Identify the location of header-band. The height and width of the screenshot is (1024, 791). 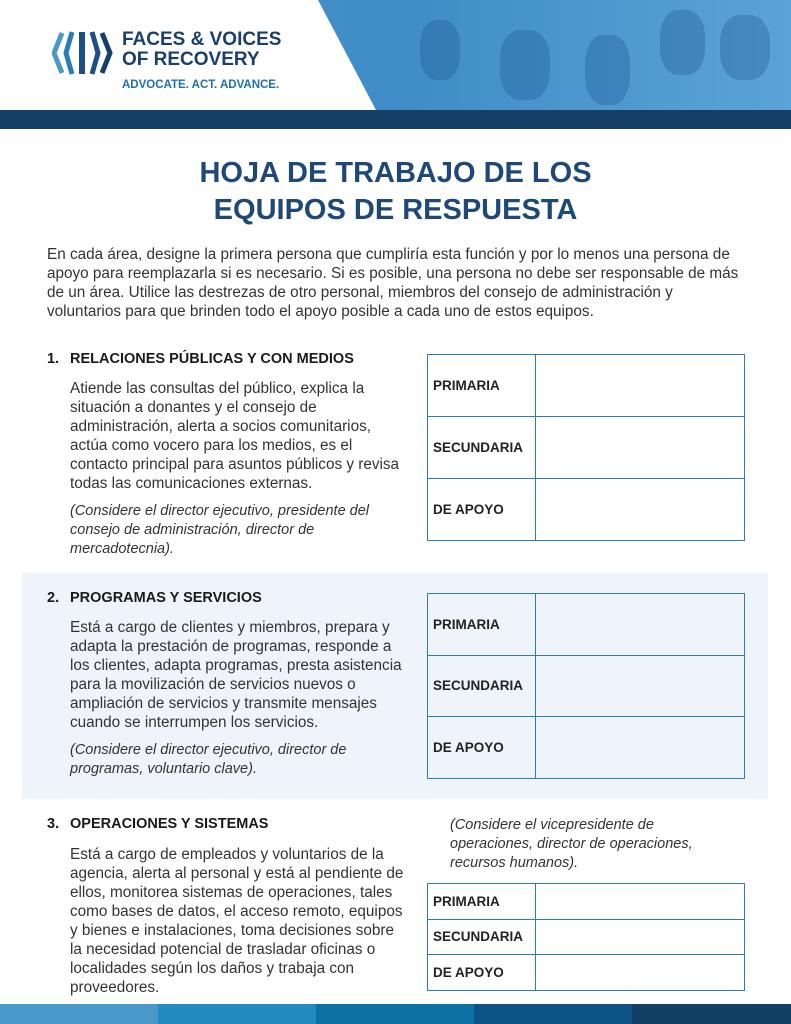
(395, 119).